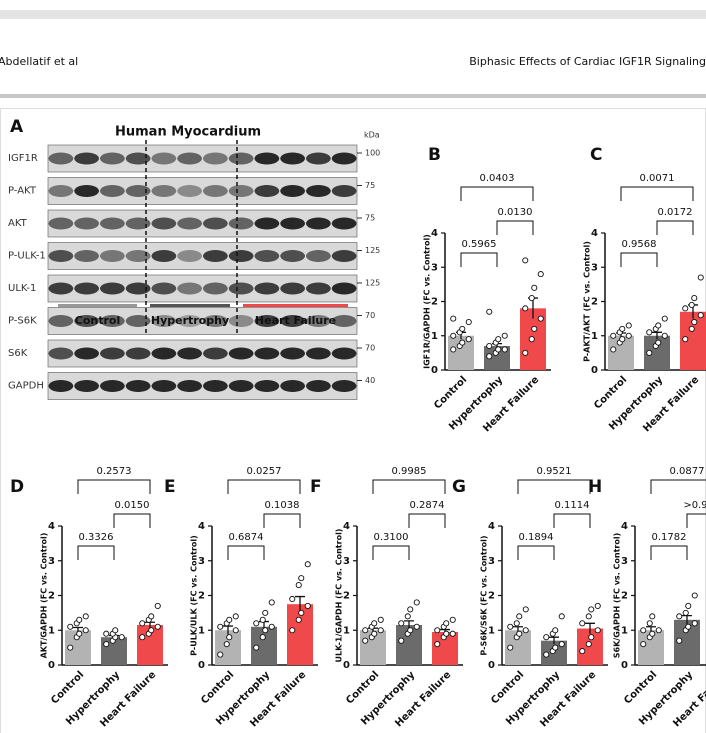 The image size is (706, 733). Describe the element at coordinates (515, 212) in the screenshot. I see `p-value: 0.0130` at that location.